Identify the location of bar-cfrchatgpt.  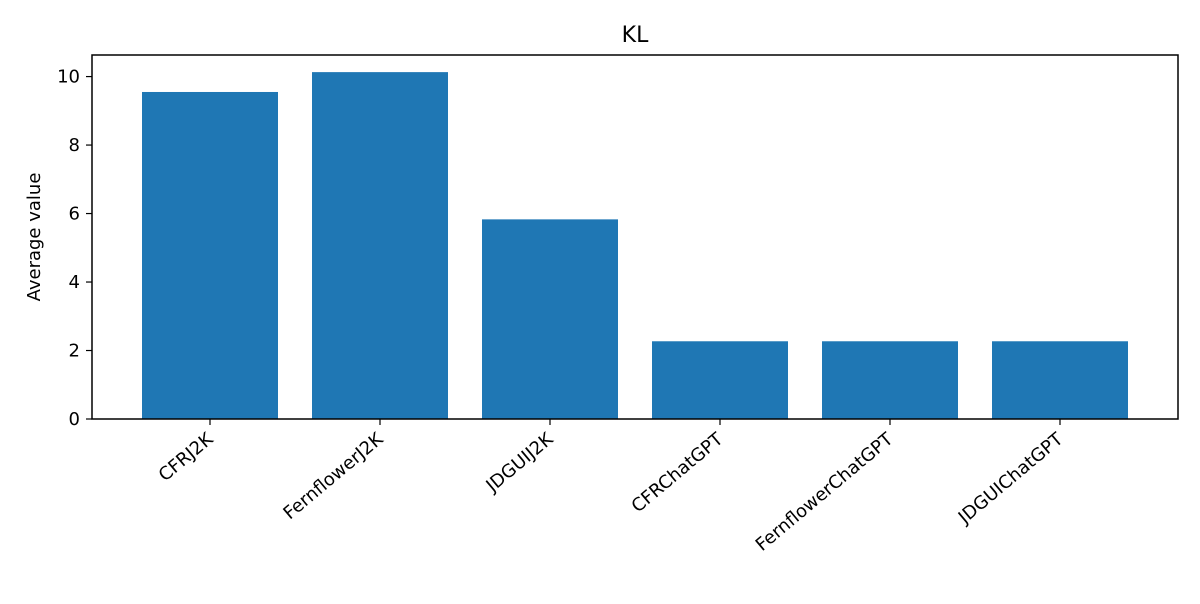
(720, 380).